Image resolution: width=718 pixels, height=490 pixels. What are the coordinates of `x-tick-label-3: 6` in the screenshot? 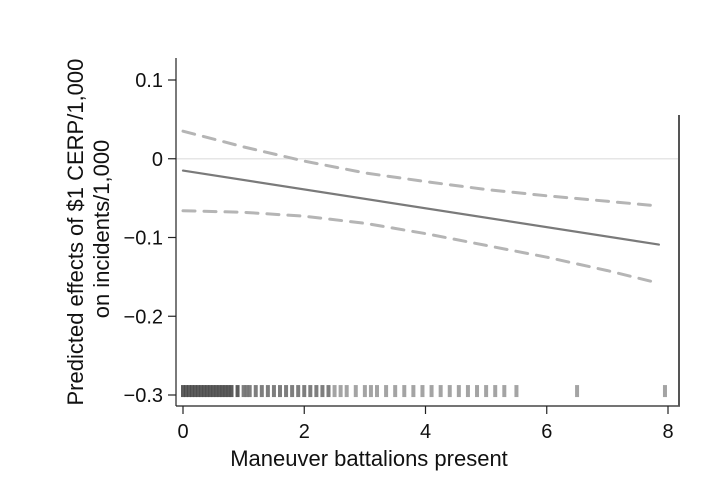 It's located at (546, 432).